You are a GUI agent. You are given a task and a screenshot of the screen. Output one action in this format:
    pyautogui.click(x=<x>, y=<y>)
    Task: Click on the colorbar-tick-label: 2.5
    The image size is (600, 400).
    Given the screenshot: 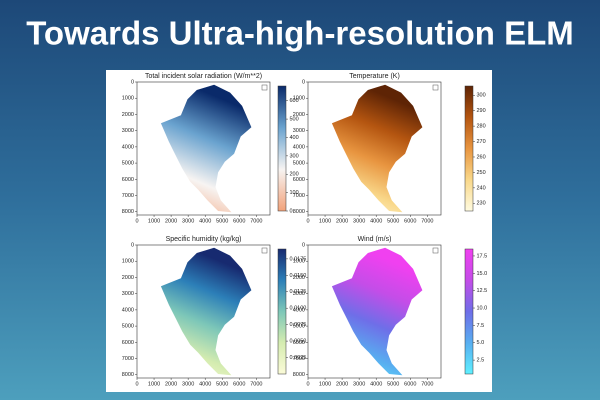 What is the action you would take?
    pyautogui.click(x=481, y=361)
    